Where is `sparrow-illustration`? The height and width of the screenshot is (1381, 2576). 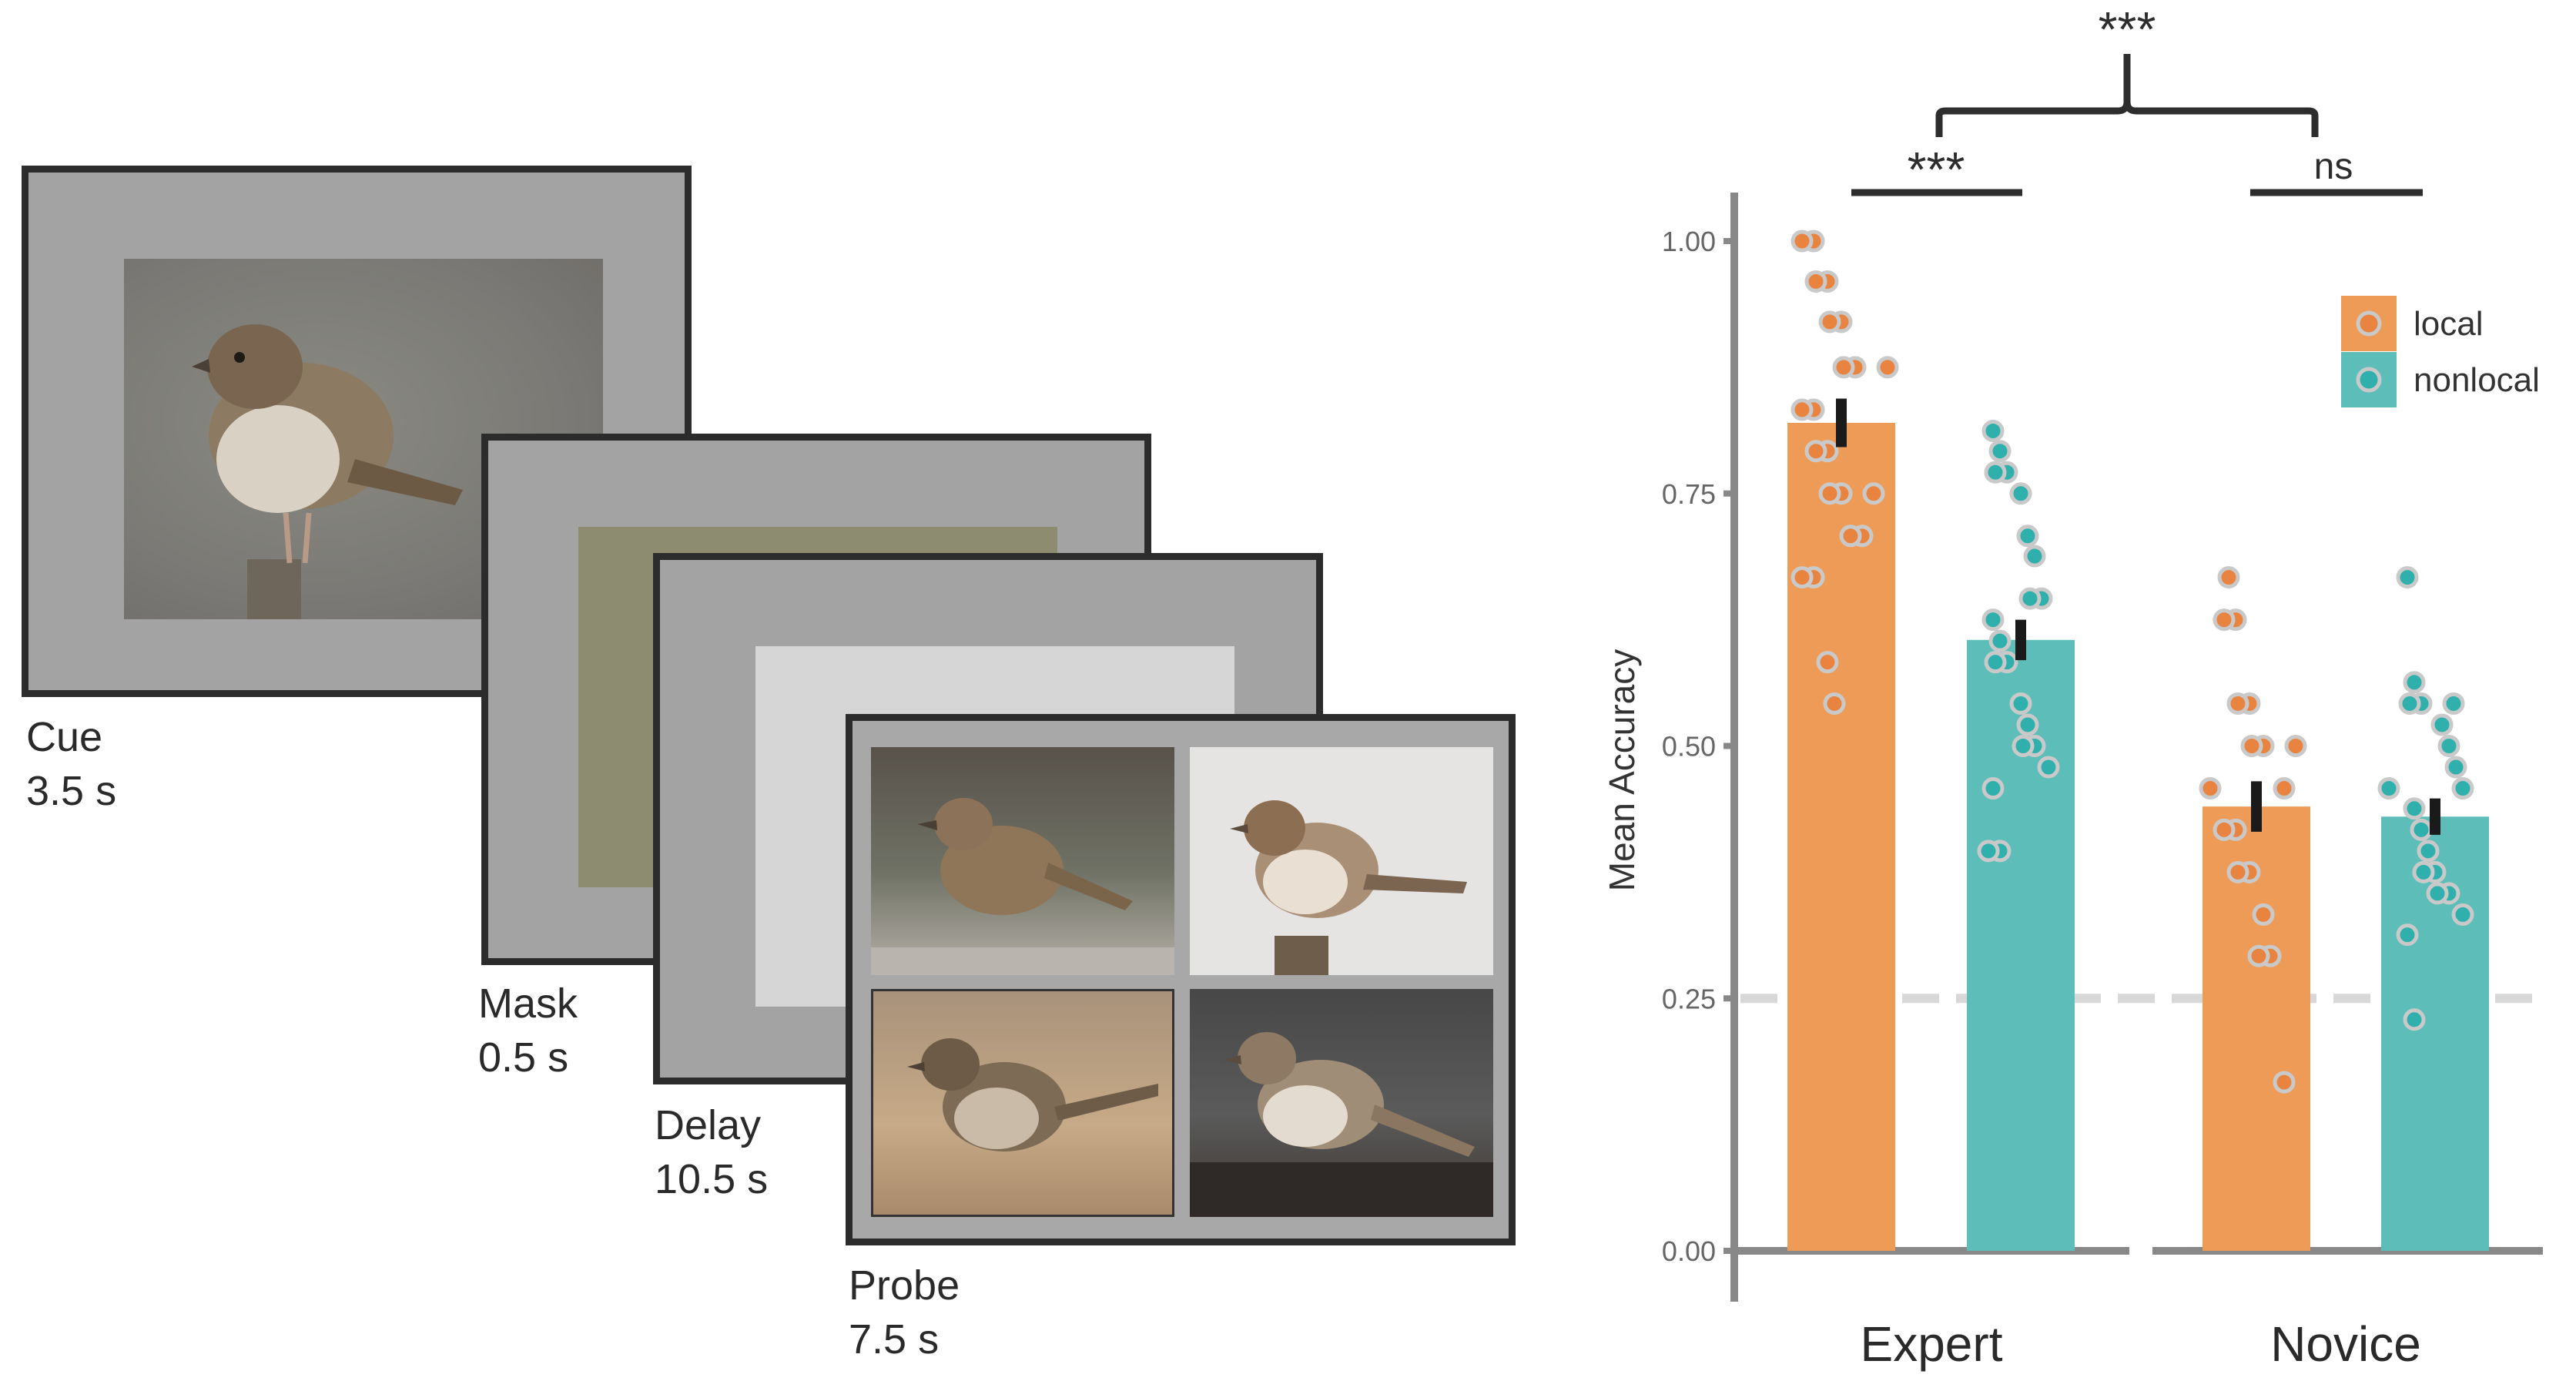 sparrow-illustration is located at coordinates (328, 471).